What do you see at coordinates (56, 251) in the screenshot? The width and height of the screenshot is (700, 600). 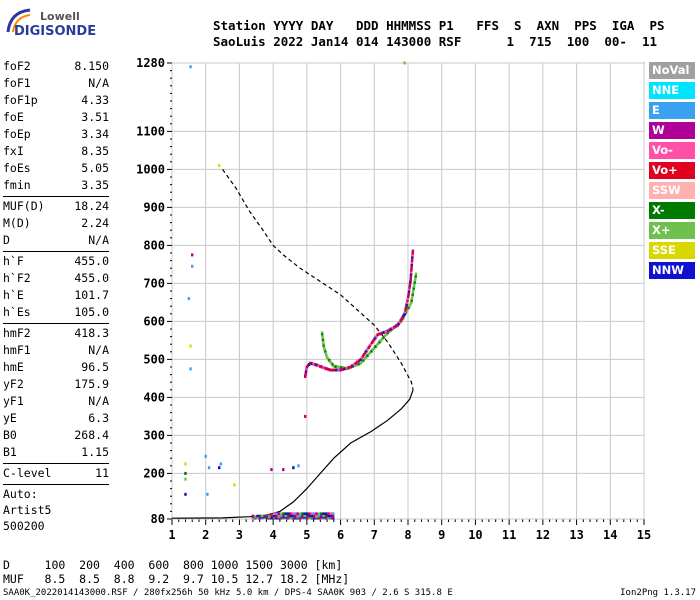 I see `param-separator` at bounding box center [56, 251].